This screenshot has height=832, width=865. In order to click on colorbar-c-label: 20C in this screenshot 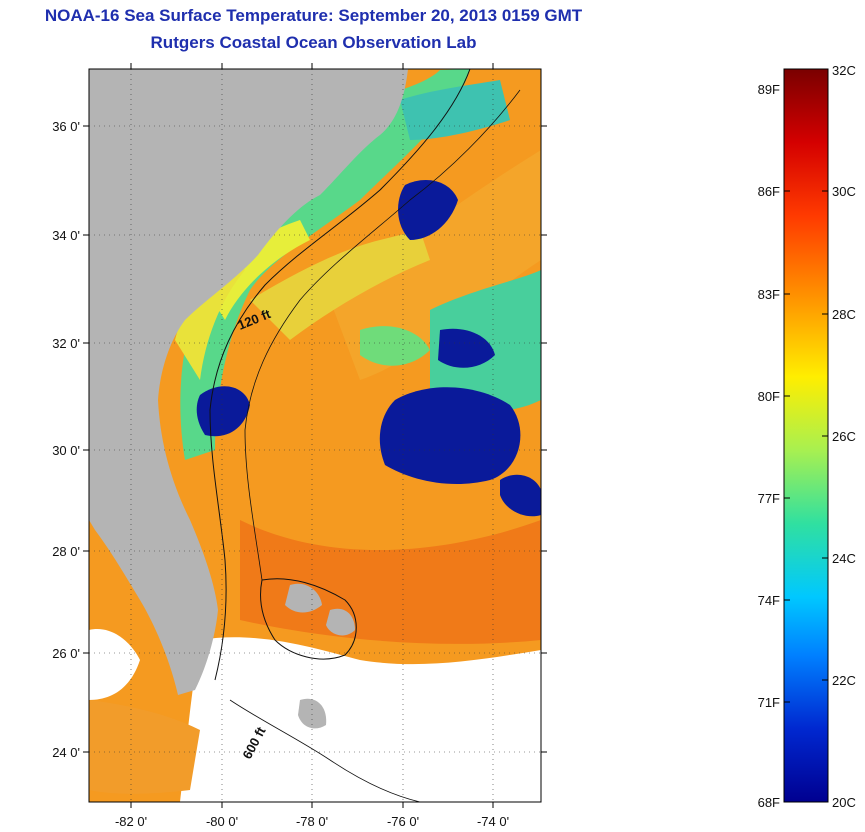, I will do `click(844, 802)`.